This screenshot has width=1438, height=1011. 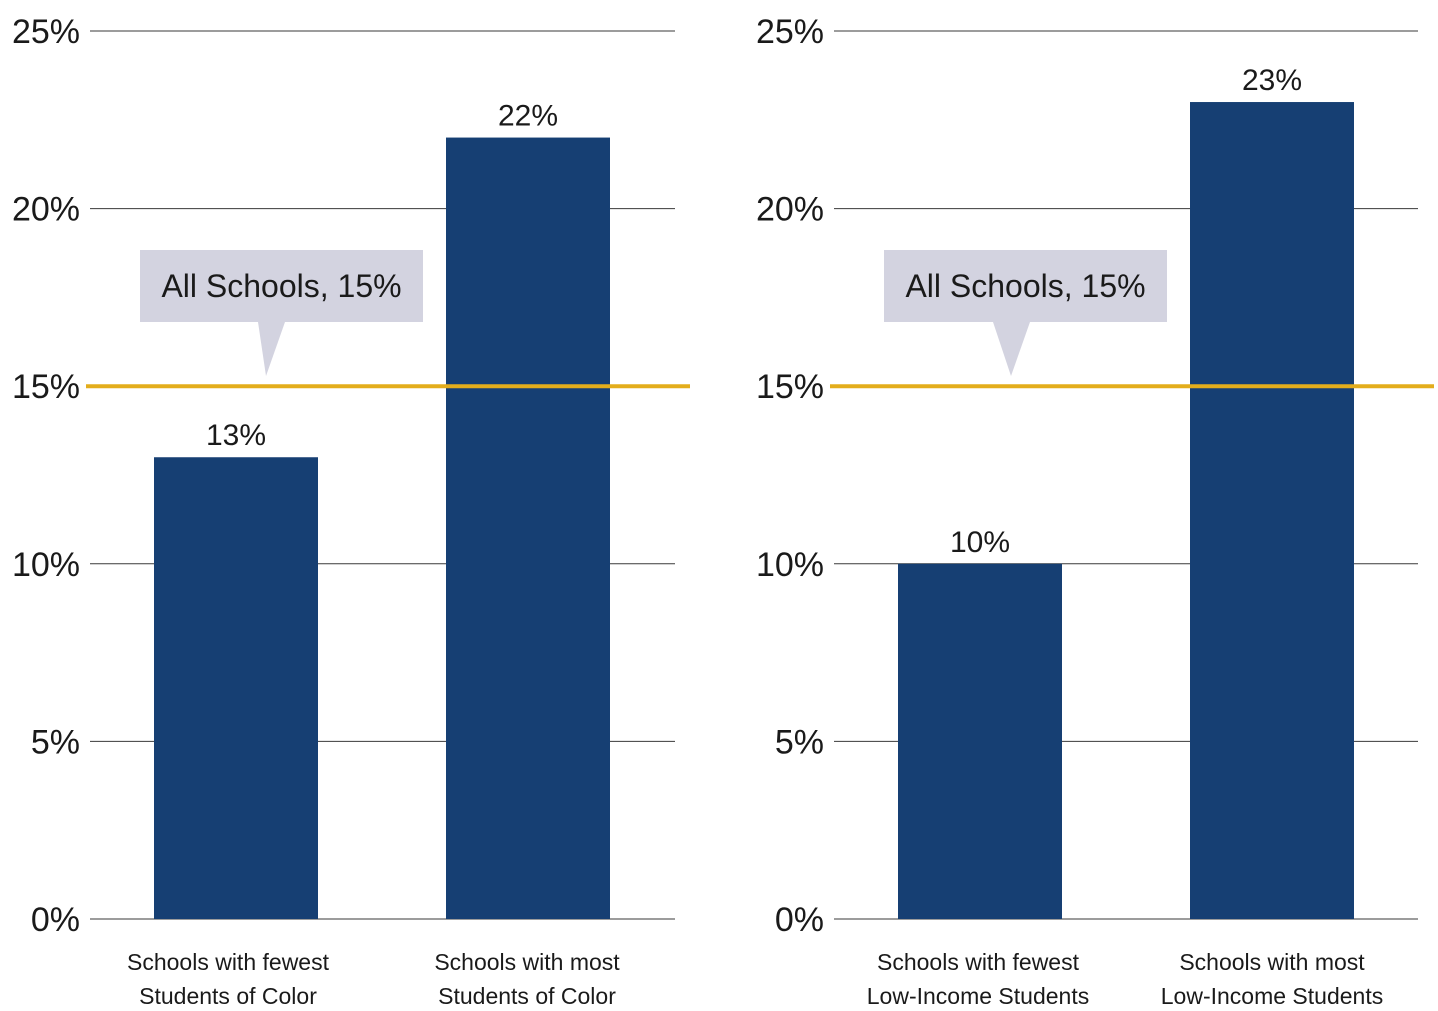 What do you see at coordinates (1011, 349) in the screenshot?
I see `panel2-callout-pointer` at bounding box center [1011, 349].